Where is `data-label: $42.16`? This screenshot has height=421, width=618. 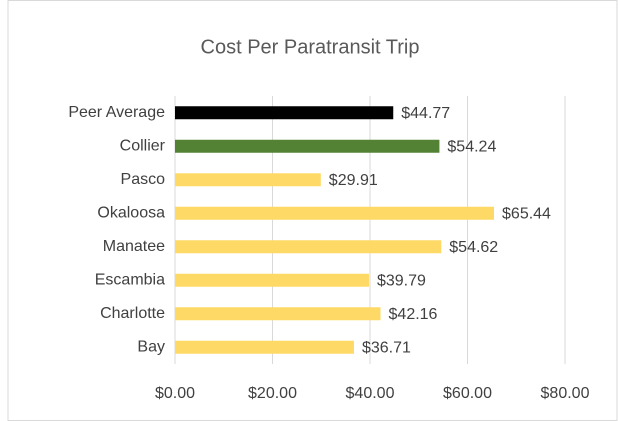
data-label: $42.16 is located at coordinates (413, 314).